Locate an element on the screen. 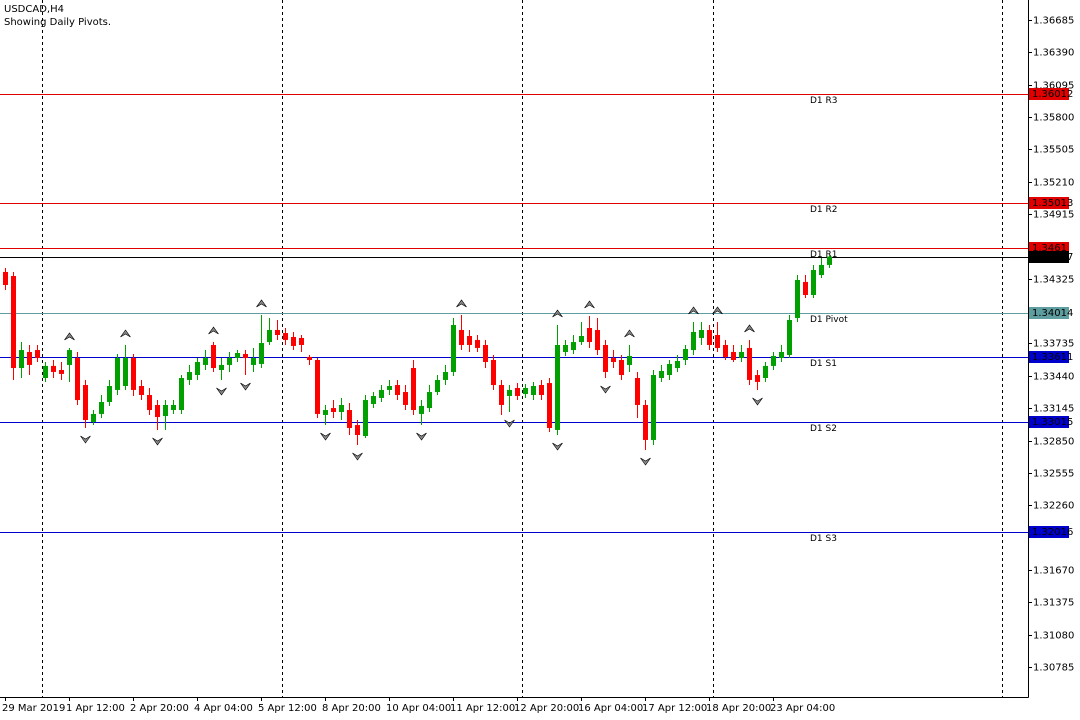  pivot-label: D1 R2 is located at coordinates (824, 210).